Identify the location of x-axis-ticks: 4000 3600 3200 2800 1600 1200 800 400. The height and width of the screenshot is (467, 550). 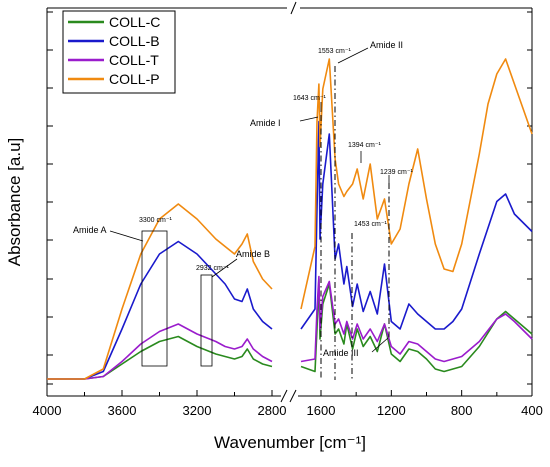
(288, 404).